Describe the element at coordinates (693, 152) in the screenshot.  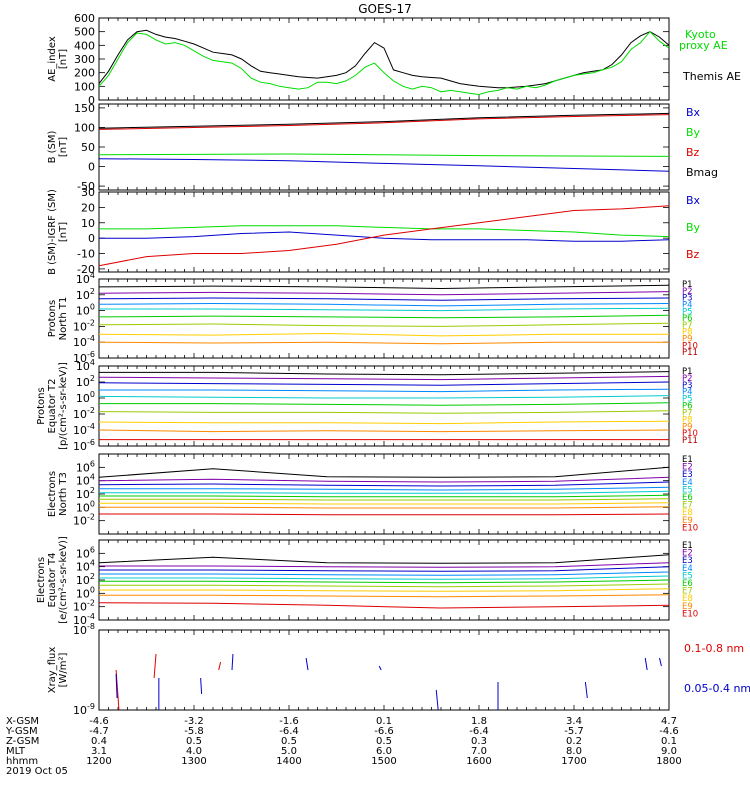
I see `bsm-legend-bz: Bz` at that location.